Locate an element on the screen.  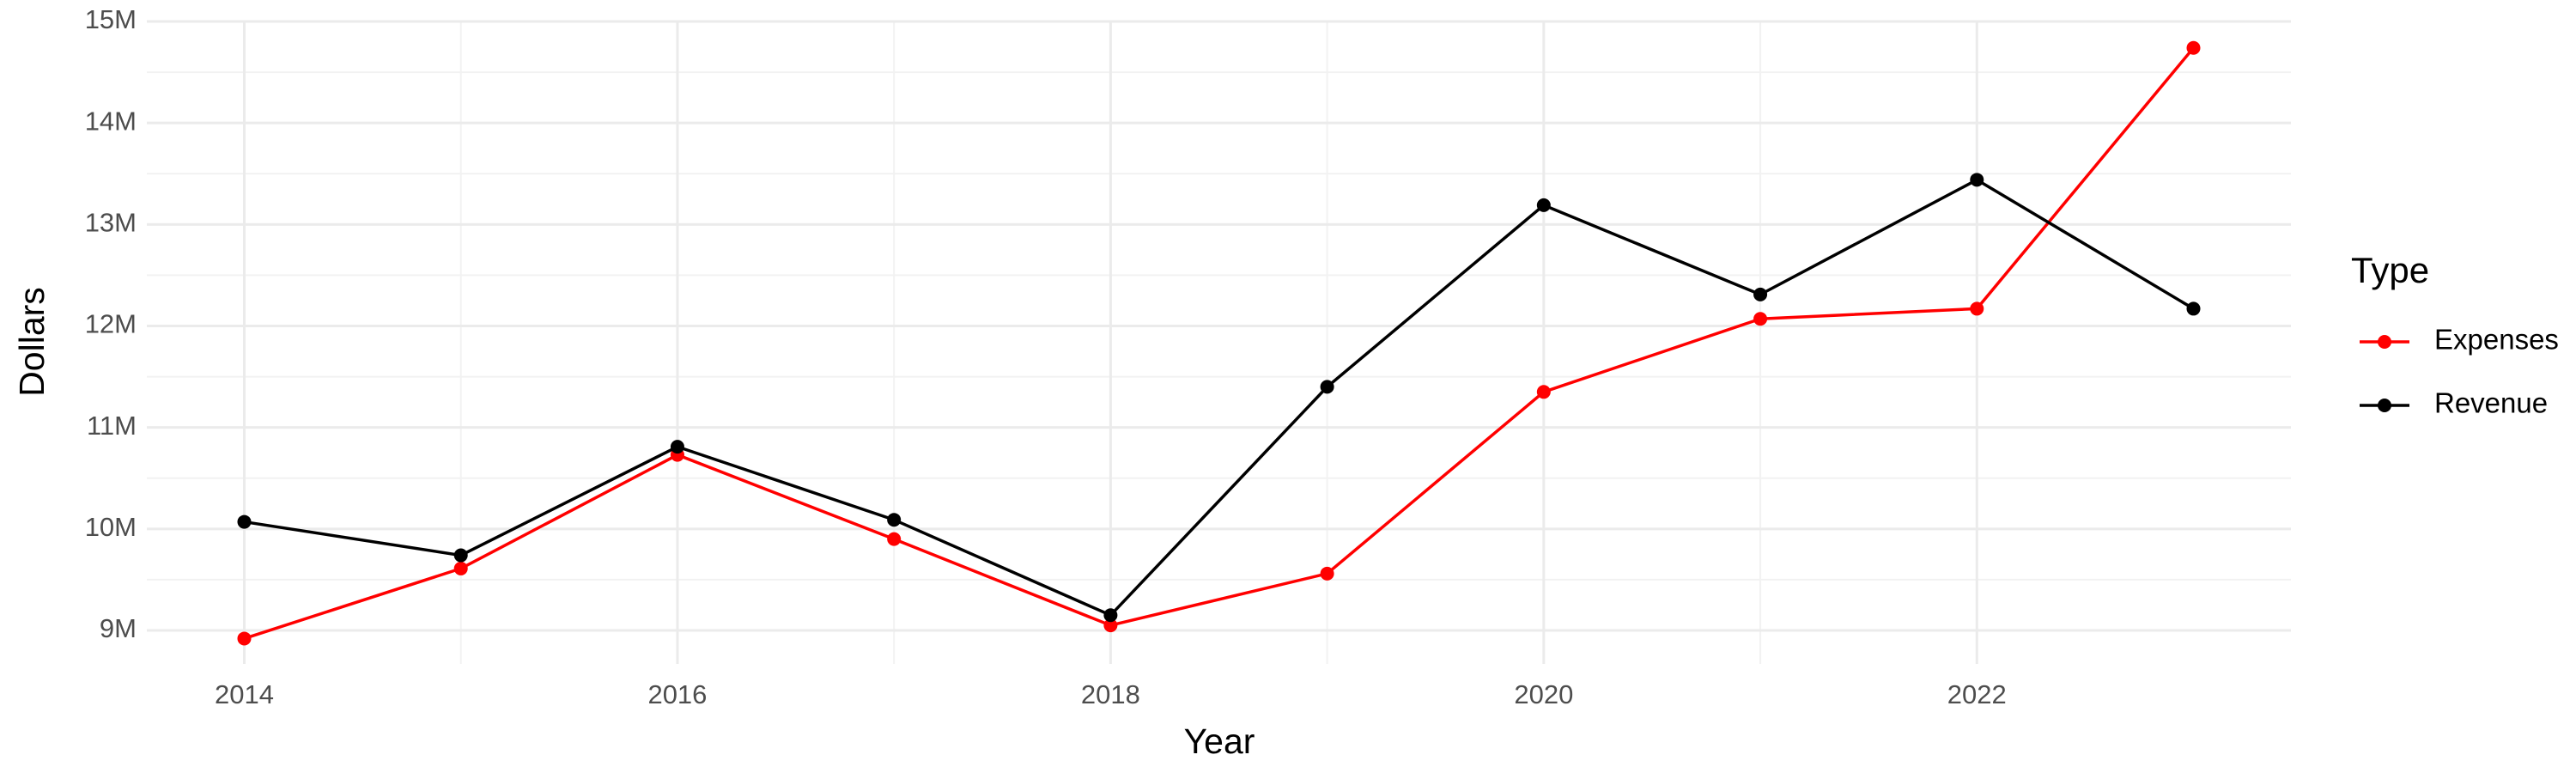
legend-title: Type is located at coordinates (2390, 270).